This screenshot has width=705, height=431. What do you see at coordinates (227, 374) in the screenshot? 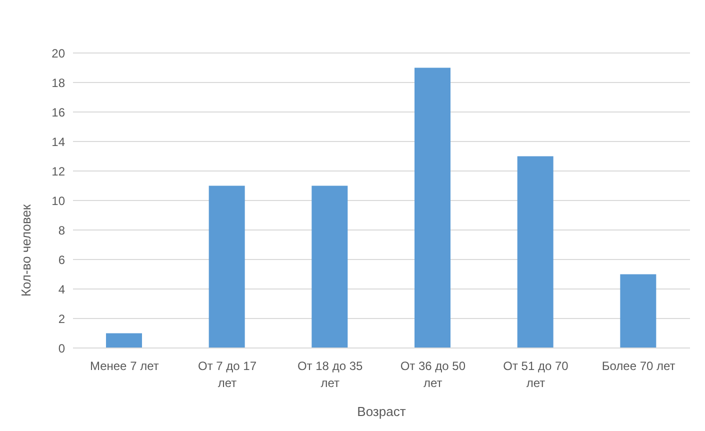
I see `x-tick-label: От 7 до 17 лет` at bounding box center [227, 374].